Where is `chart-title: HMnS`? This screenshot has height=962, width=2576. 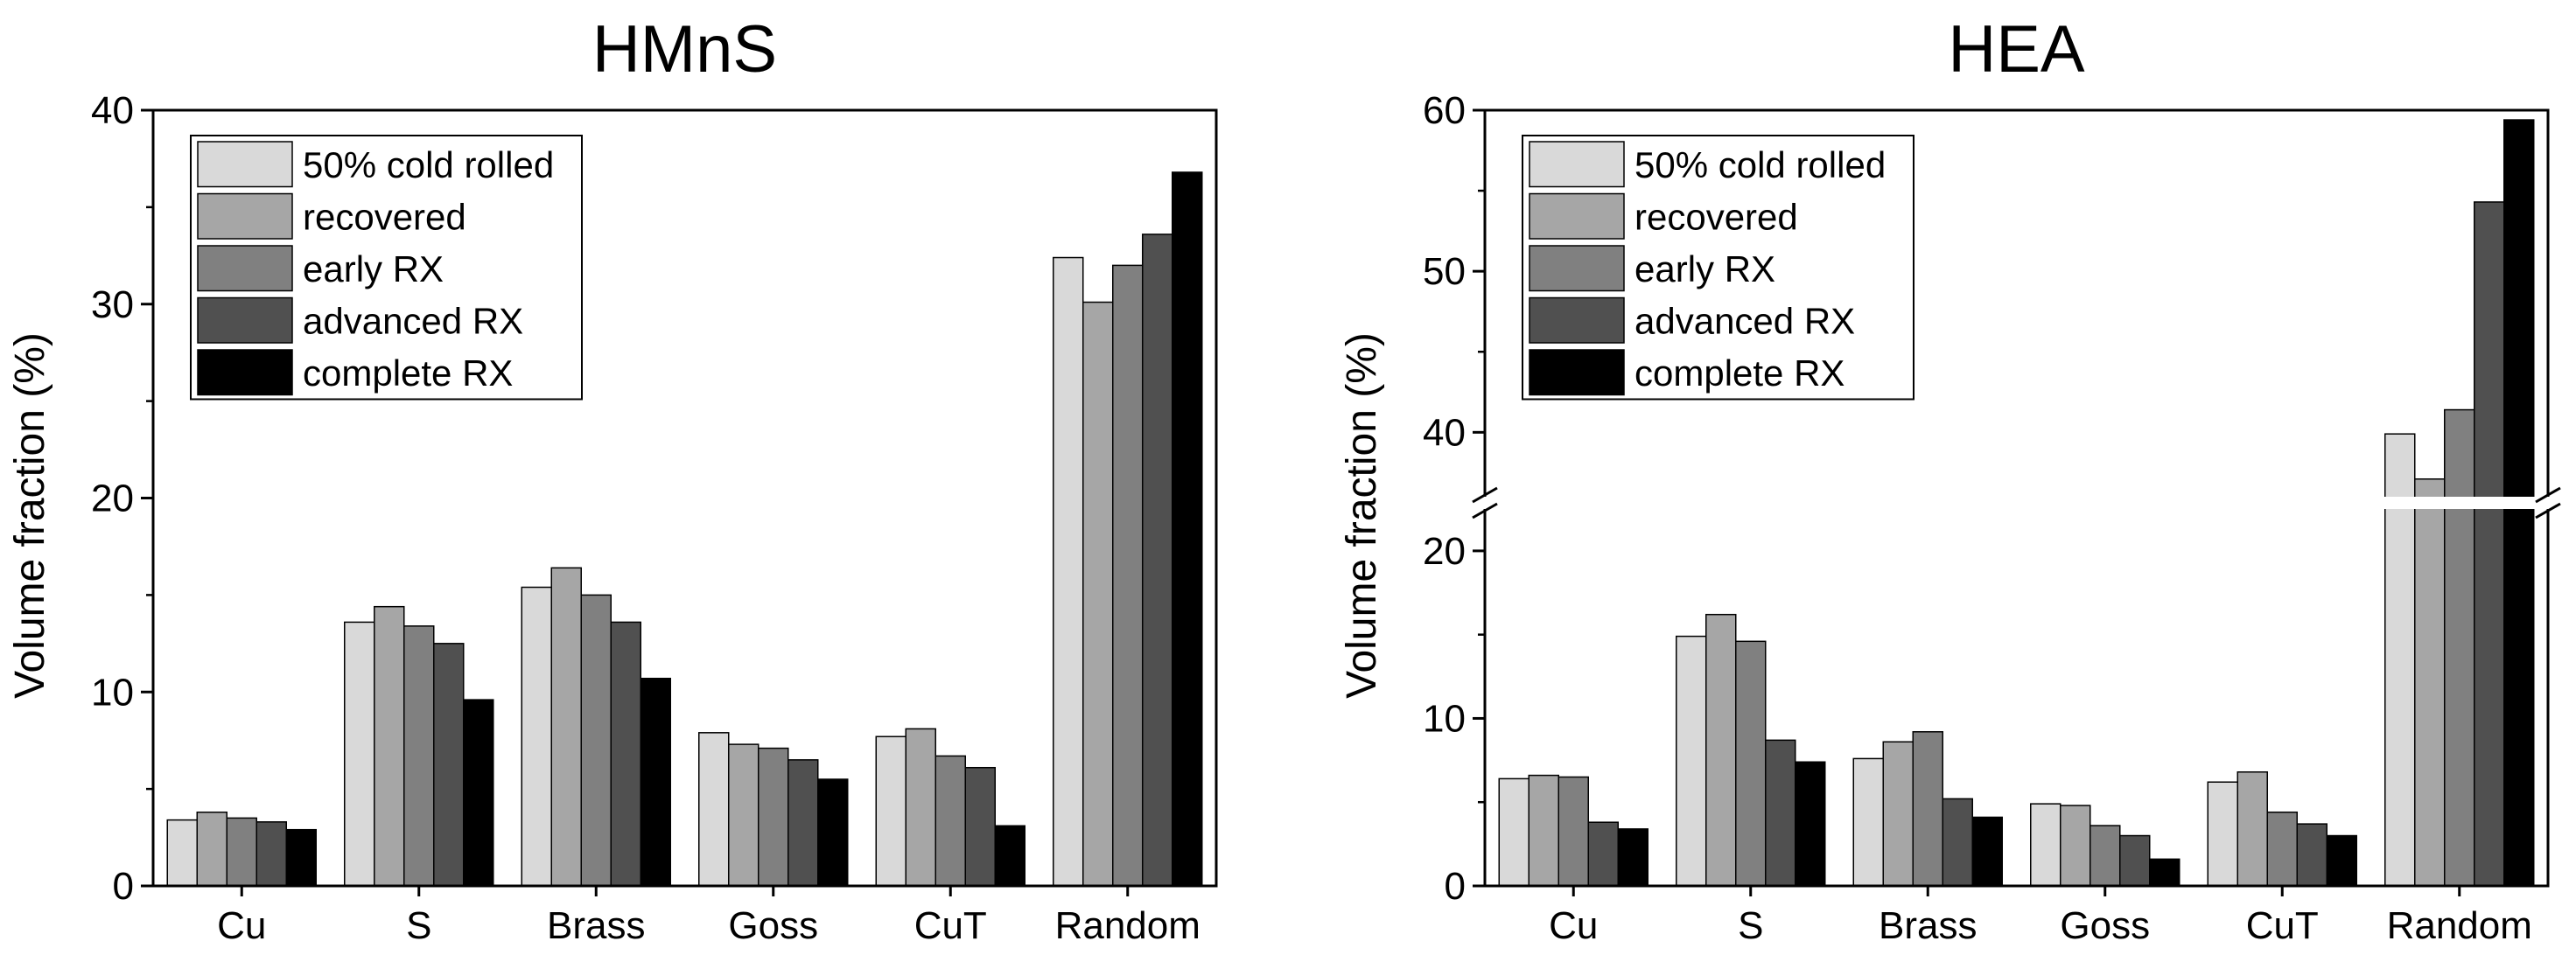 chart-title: HMnS is located at coordinates (684, 49).